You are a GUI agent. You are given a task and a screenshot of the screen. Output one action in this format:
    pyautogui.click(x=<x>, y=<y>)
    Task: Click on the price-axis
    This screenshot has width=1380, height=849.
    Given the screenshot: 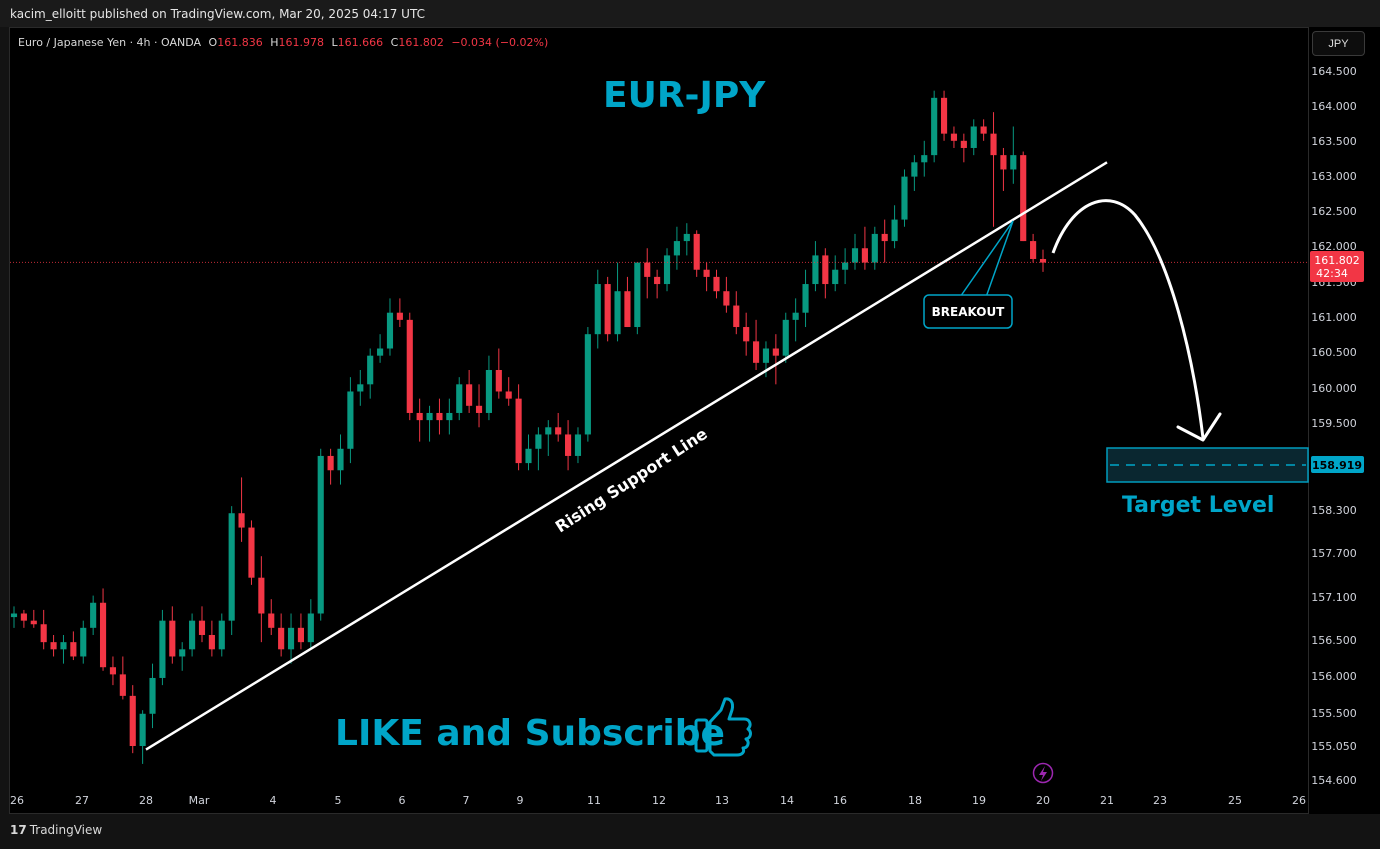 What is the action you would take?
    pyautogui.click(x=1344, y=420)
    